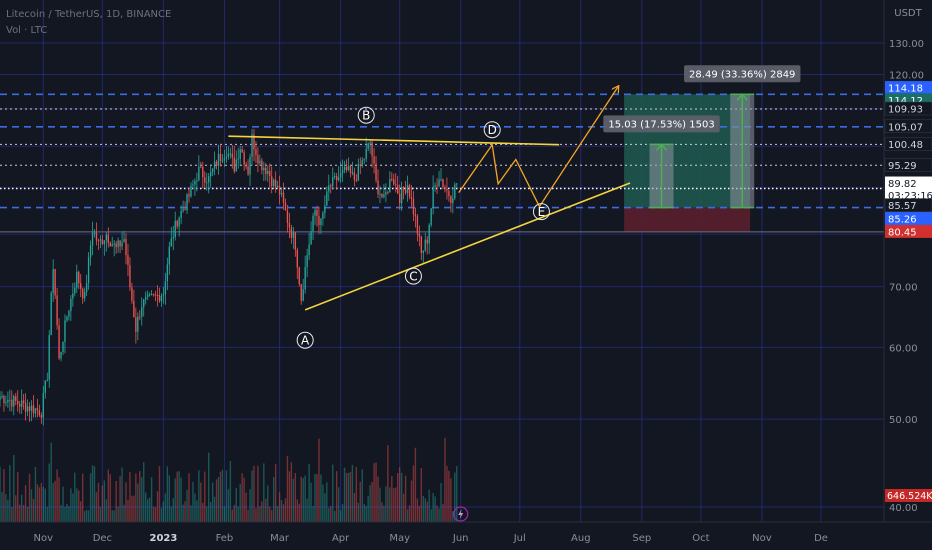 This screenshot has width=932, height=550. I want to click on measure-label-0: 15.03 (17.53%) 1503, so click(661, 124).